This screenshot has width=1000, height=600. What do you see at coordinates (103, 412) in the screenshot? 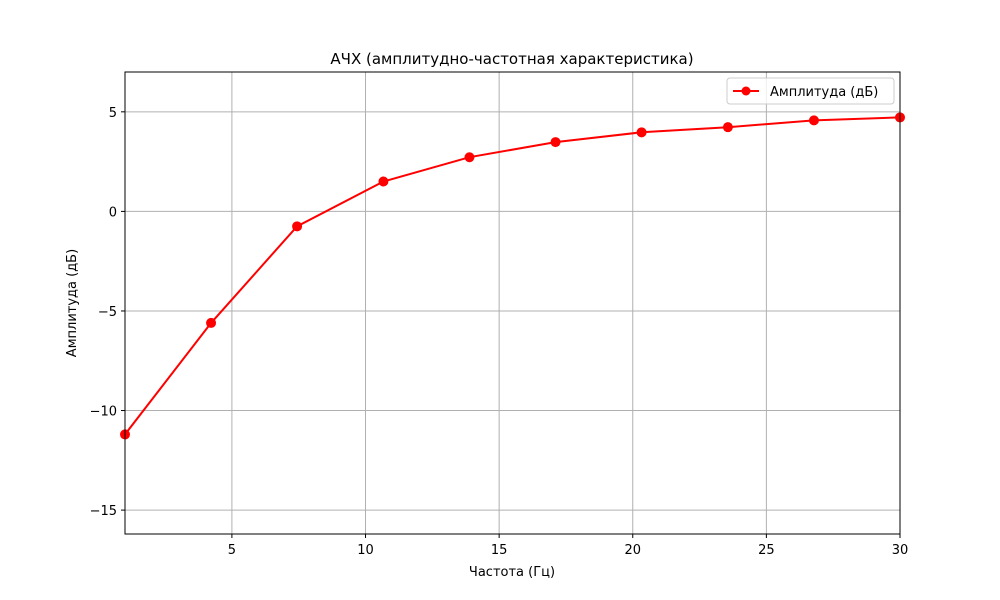
I see `y-tick-label: −10` at bounding box center [103, 412].